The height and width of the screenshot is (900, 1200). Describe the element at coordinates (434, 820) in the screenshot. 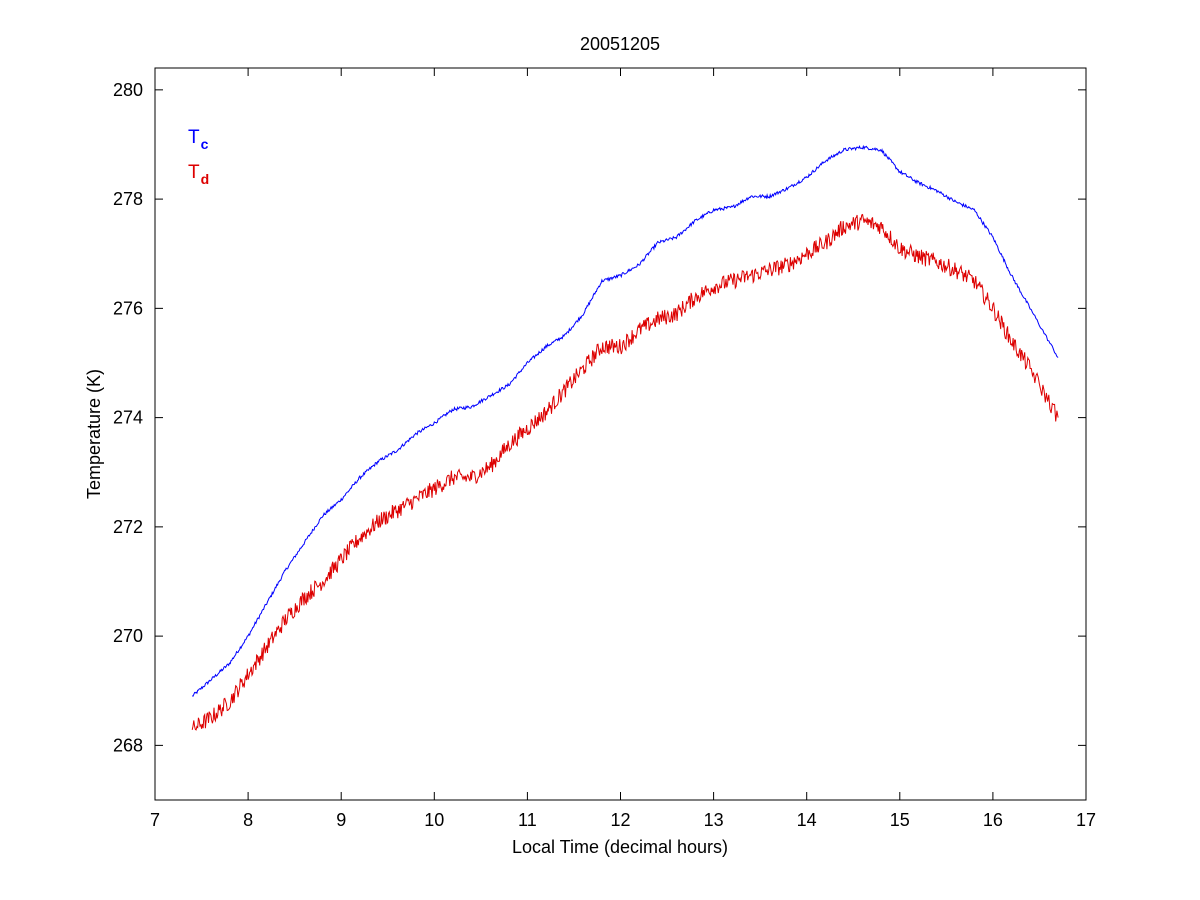

I see `x-tick-label: 10` at that location.